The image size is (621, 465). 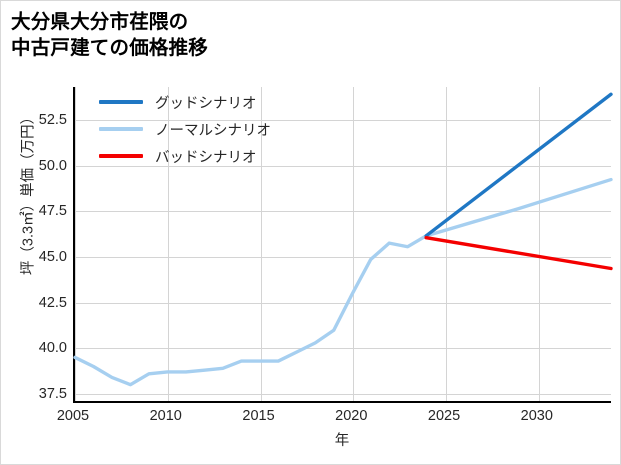 I want to click on y-tick-label: 52.5, so click(x=52, y=119).